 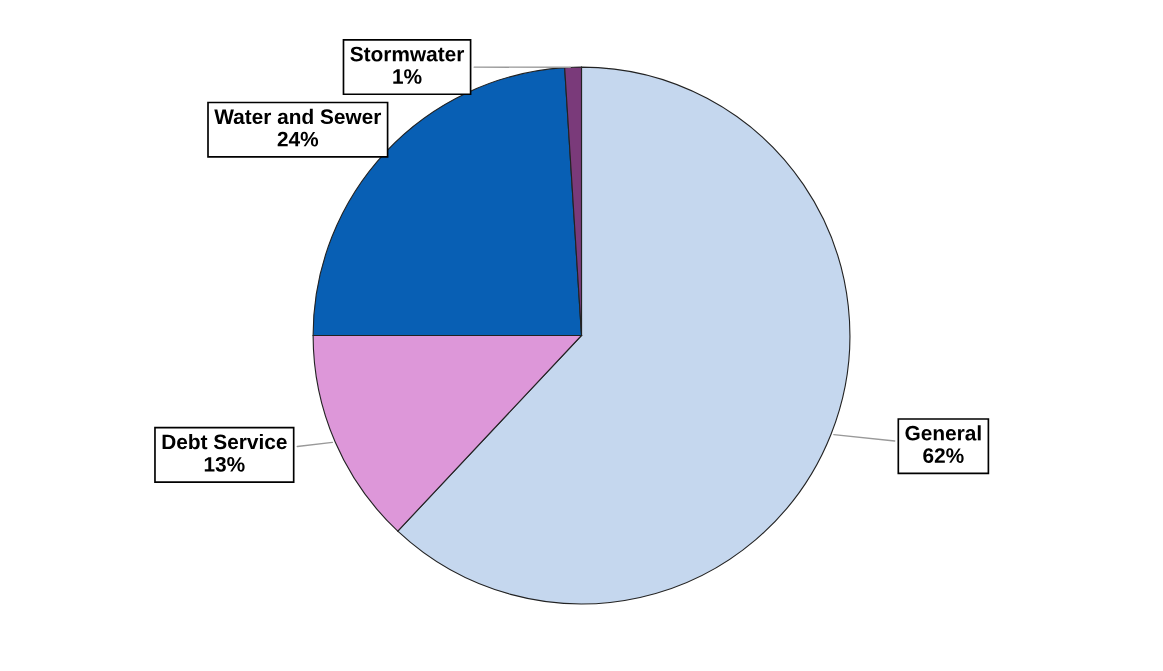 What do you see at coordinates (298, 116) in the screenshot?
I see `slice-label: Water and Sewer` at bounding box center [298, 116].